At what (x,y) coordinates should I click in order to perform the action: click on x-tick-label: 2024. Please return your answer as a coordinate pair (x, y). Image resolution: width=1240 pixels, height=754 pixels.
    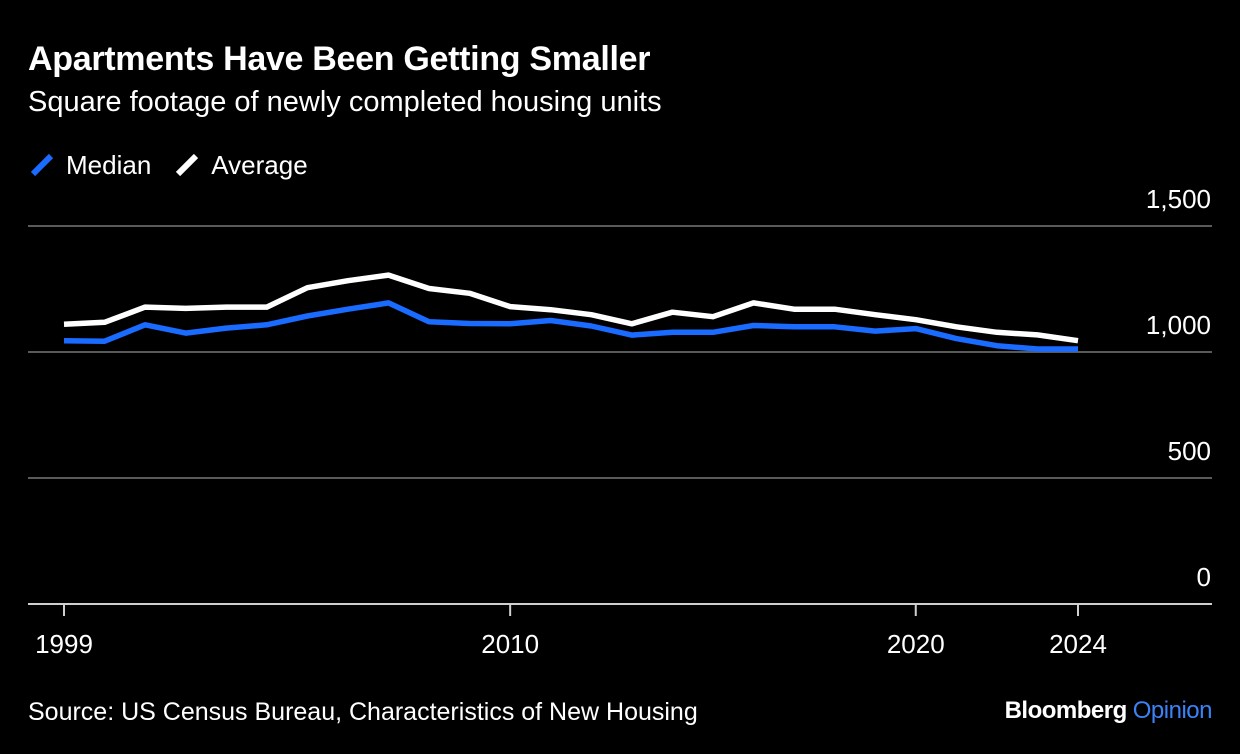
    Looking at the image, I should click on (1078, 644).